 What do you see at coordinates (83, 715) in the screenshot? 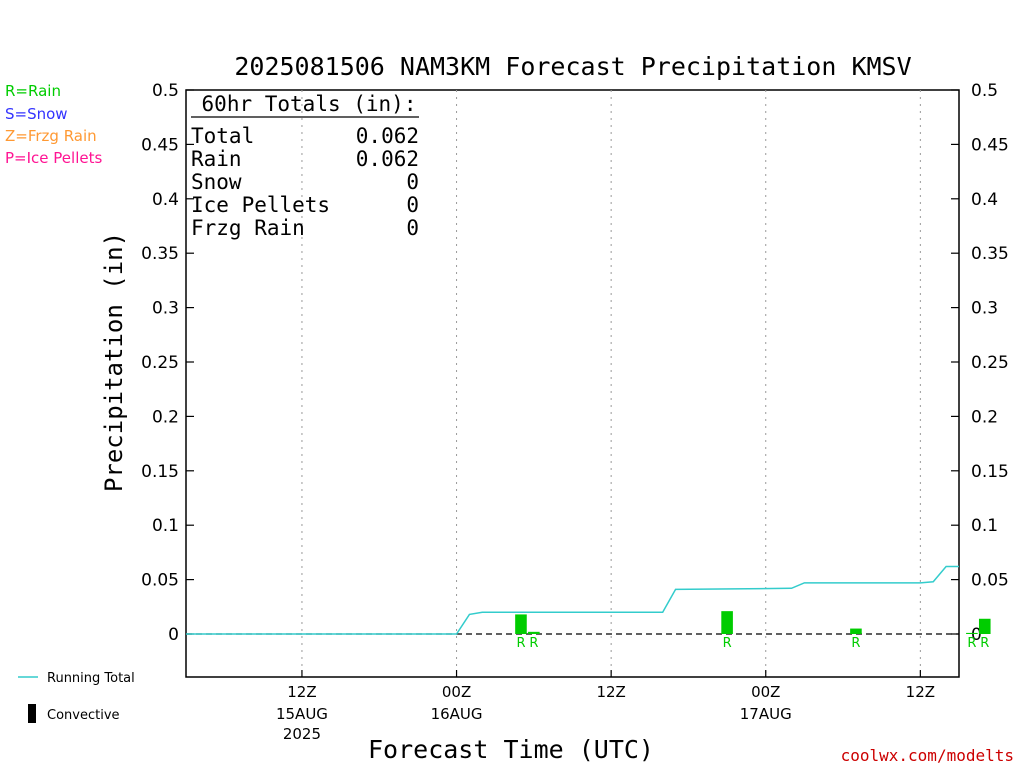
I see `legend-convective: Convective` at bounding box center [83, 715].